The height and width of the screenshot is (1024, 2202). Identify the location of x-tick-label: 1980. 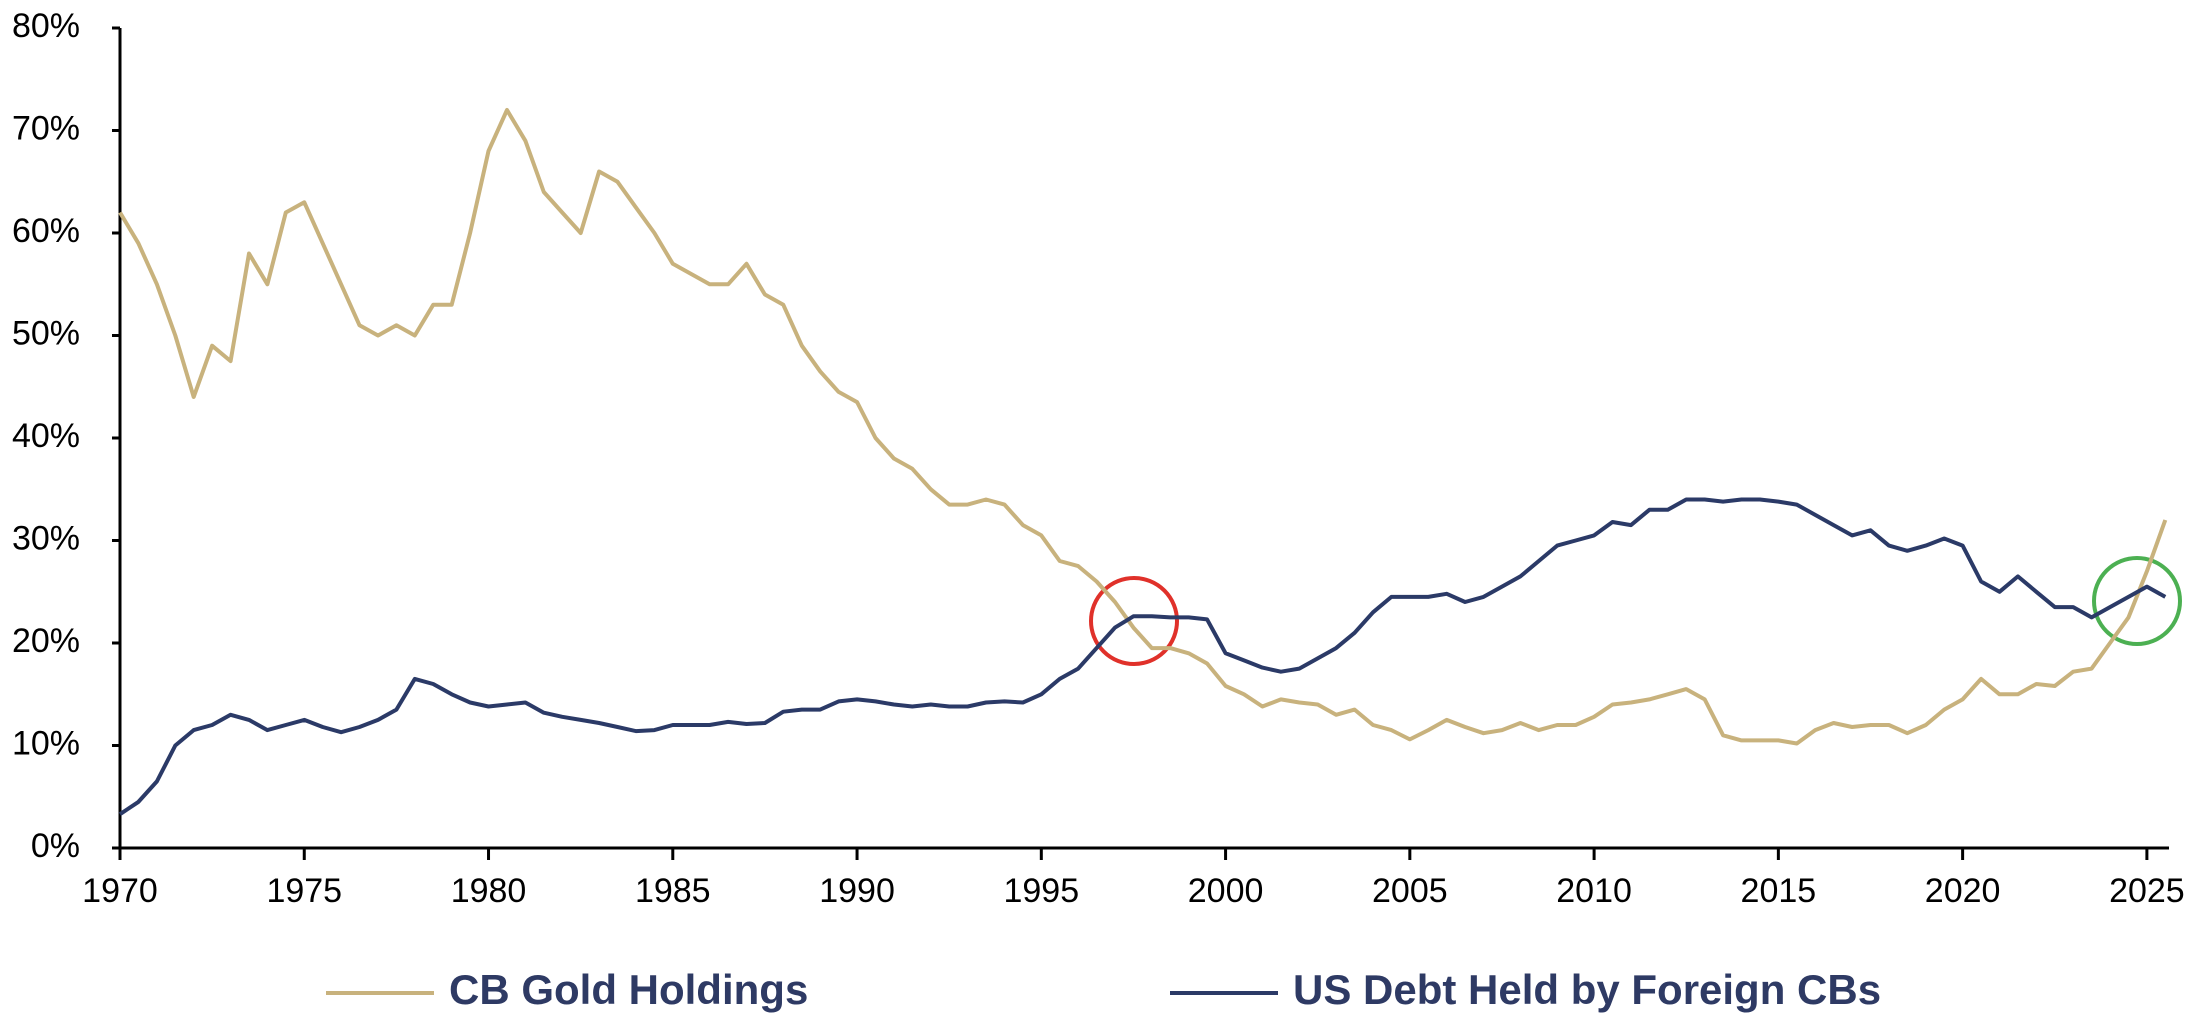
(489, 891).